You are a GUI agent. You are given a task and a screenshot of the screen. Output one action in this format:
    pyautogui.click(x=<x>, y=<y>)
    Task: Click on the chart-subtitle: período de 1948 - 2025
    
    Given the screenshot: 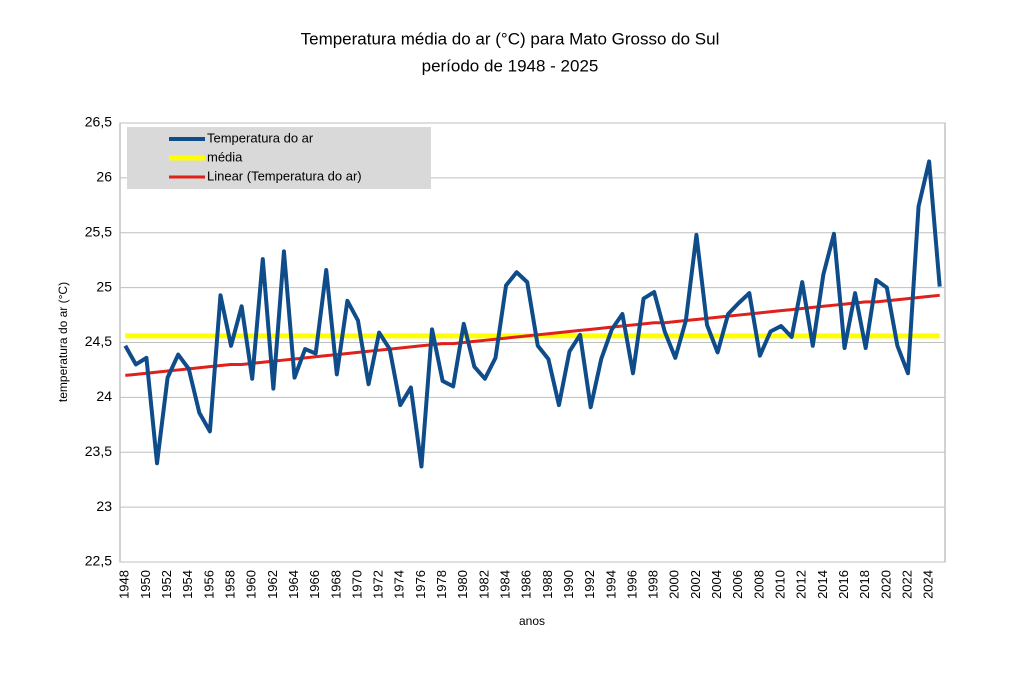 What is the action you would take?
    pyautogui.click(x=510, y=65)
    